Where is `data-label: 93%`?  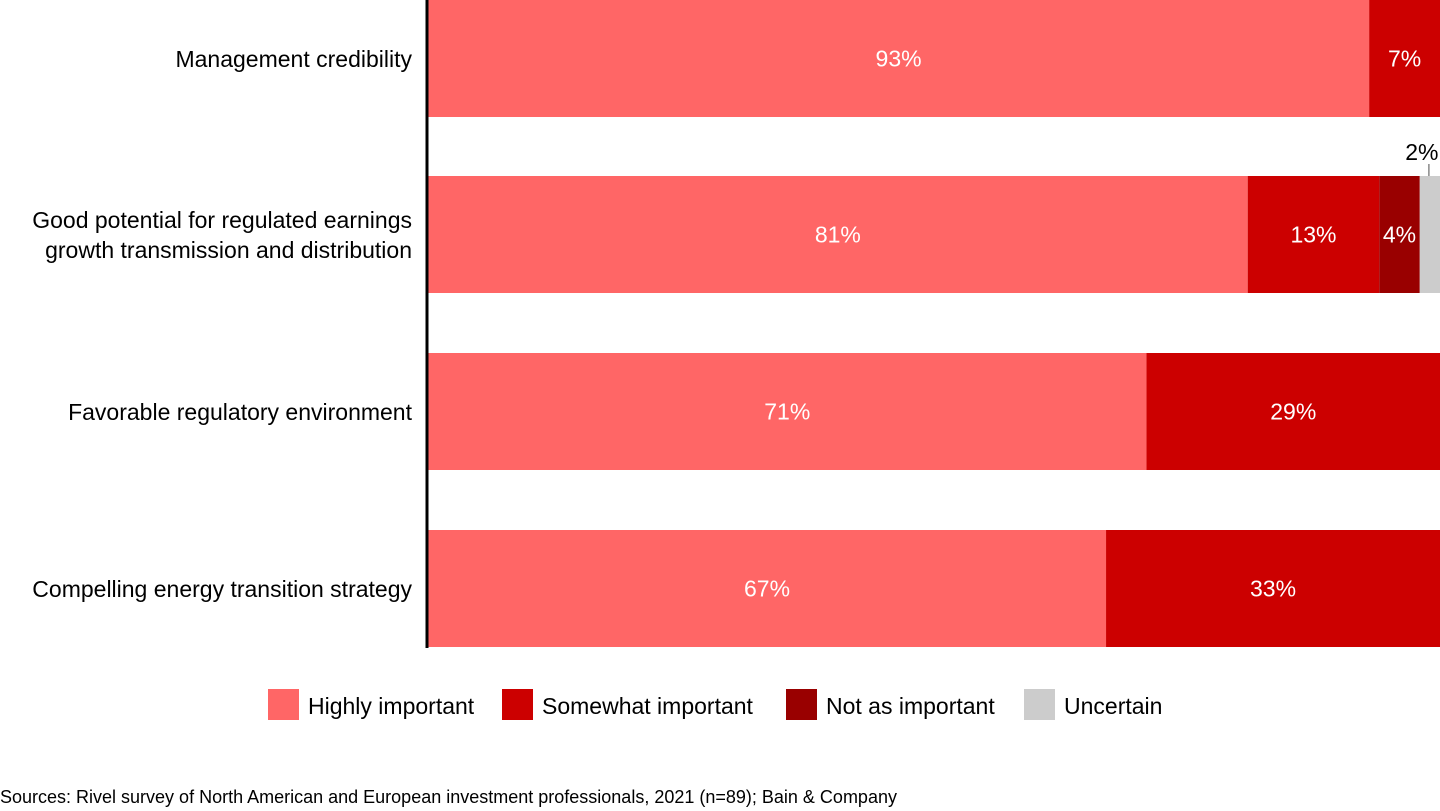
data-label: 93% is located at coordinates (899, 59).